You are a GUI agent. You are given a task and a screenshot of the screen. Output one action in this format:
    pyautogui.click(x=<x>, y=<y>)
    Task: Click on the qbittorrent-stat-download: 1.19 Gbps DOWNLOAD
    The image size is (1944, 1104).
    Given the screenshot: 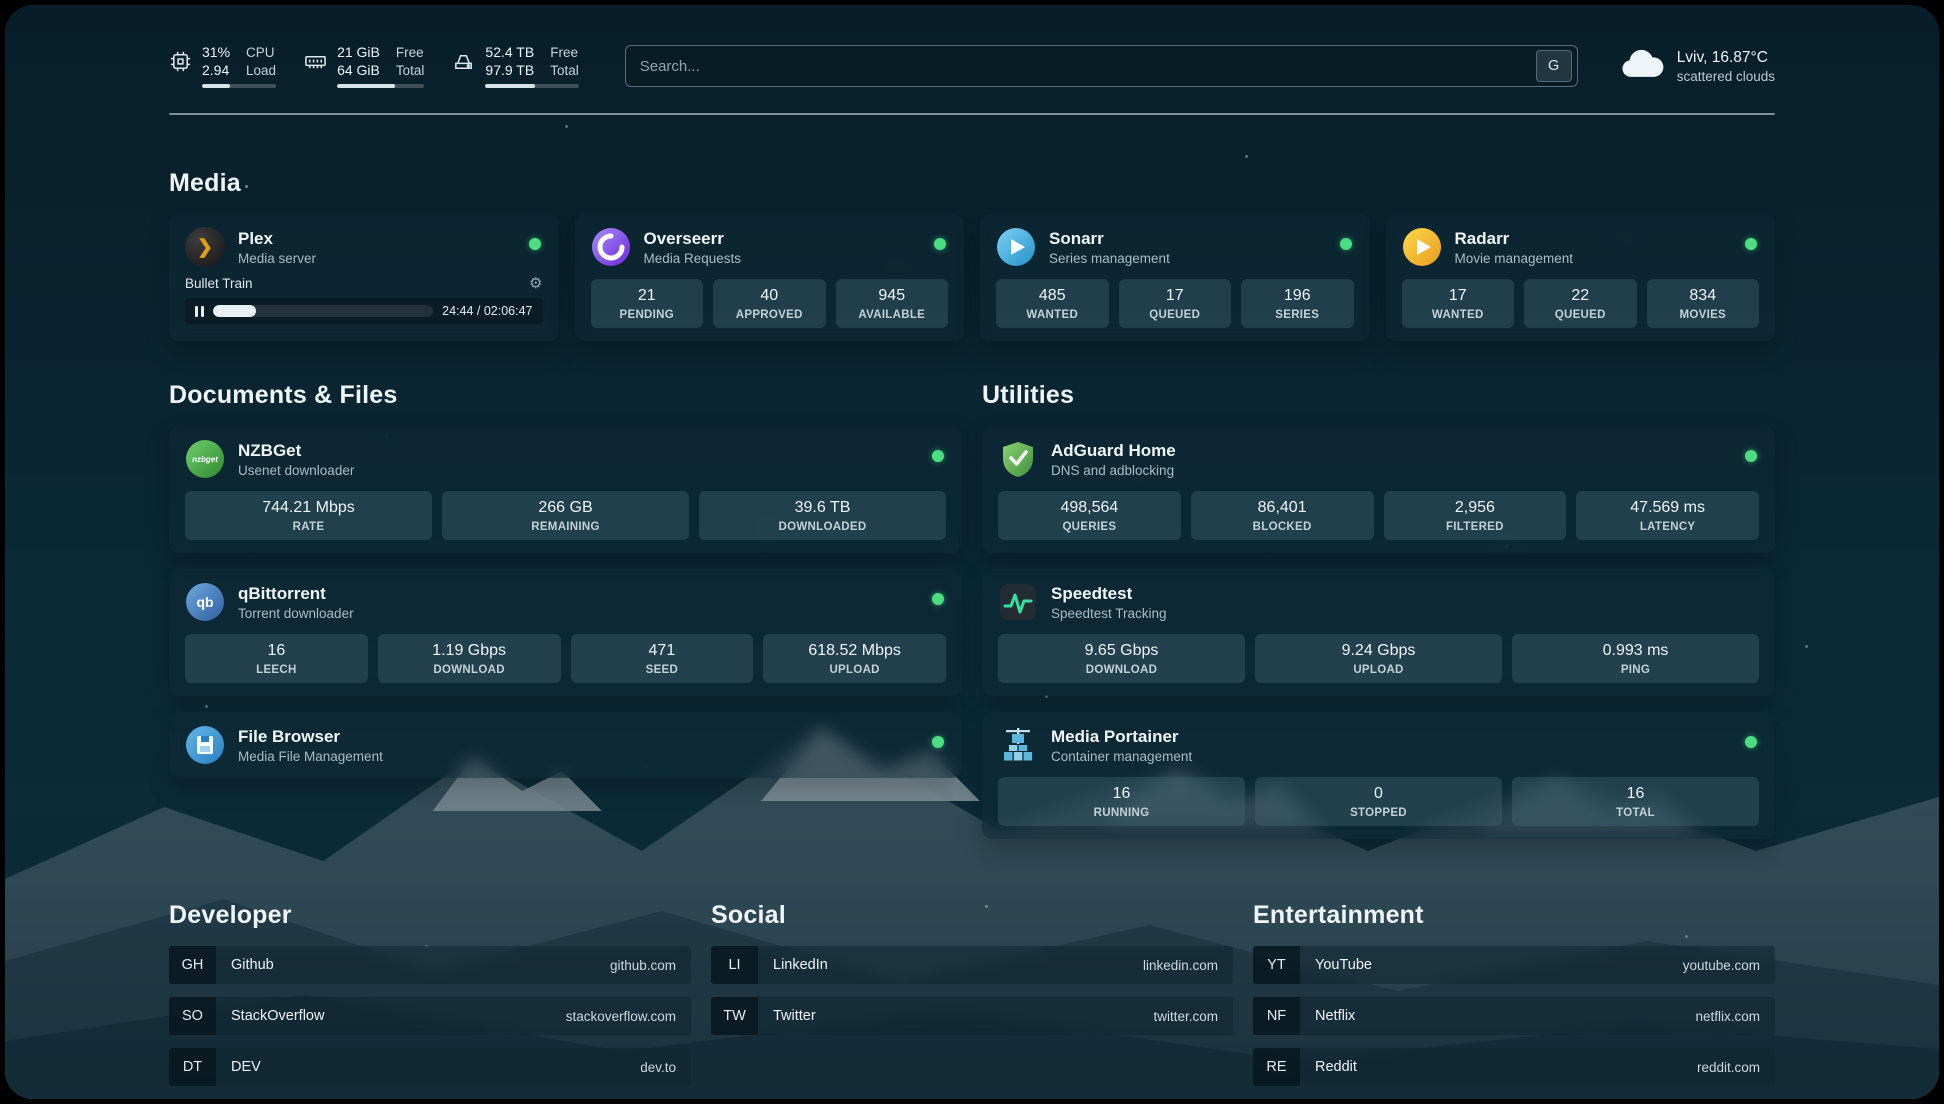 What is the action you would take?
    pyautogui.click(x=469, y=658)
    